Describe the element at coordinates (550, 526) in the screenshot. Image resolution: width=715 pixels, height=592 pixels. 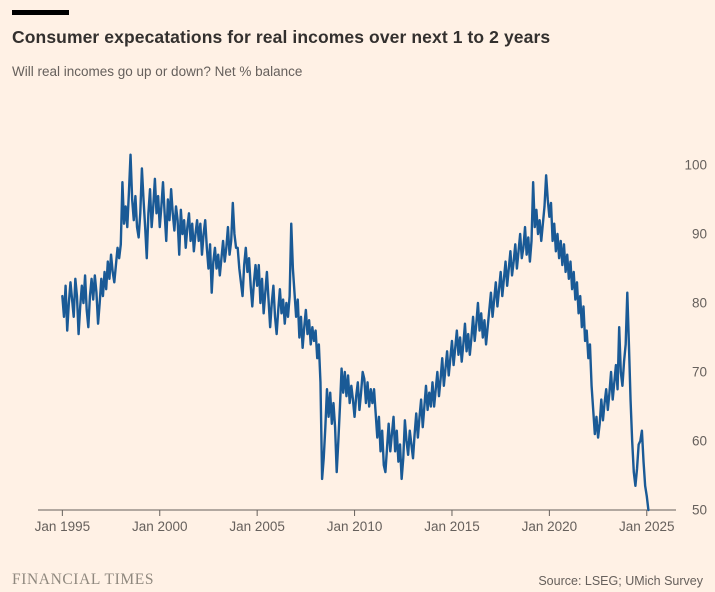
I see `x-axis-tick-label: Jan 2020` at that location.